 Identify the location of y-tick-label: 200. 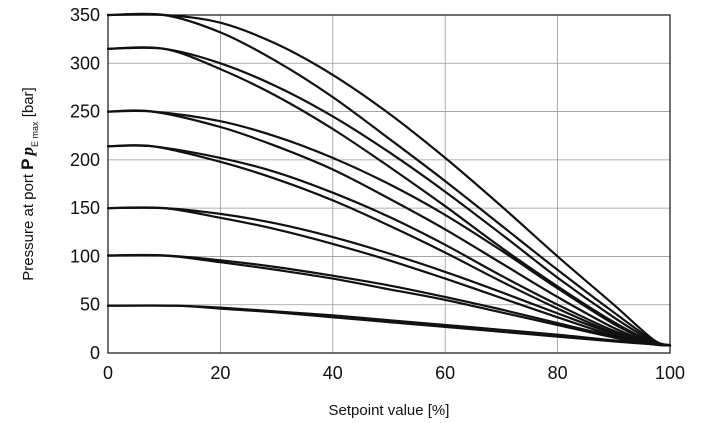
(85, 160).